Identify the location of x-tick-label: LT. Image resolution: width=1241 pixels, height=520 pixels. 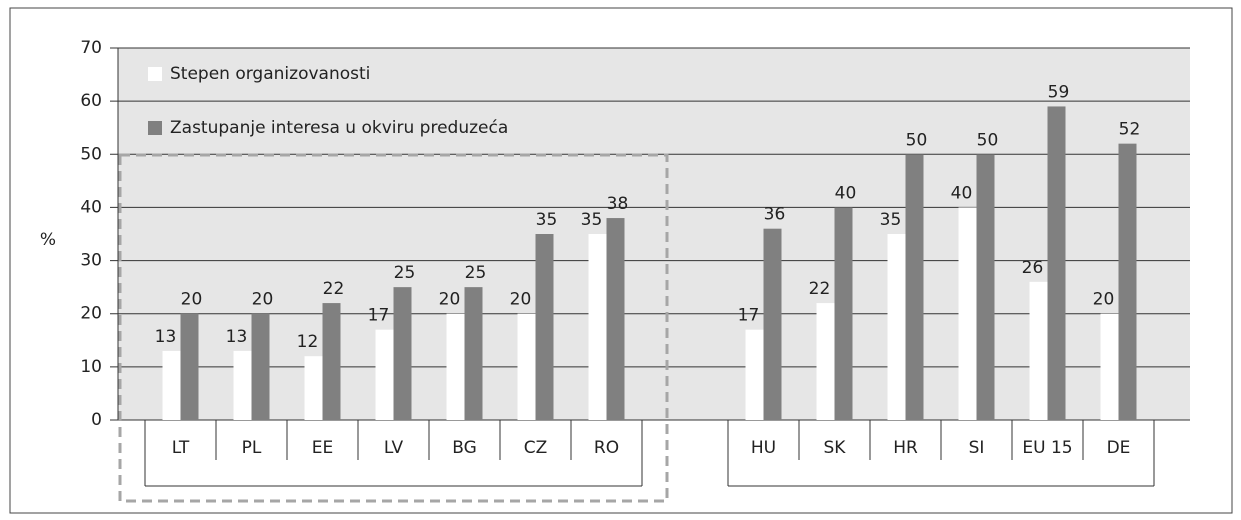
(181, 448).